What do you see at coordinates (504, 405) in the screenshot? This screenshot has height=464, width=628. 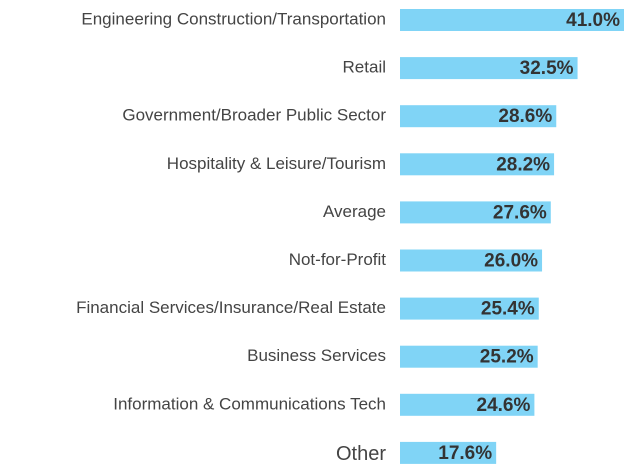 I see `value-label: 24.6%` at bounding box center [504, 405].